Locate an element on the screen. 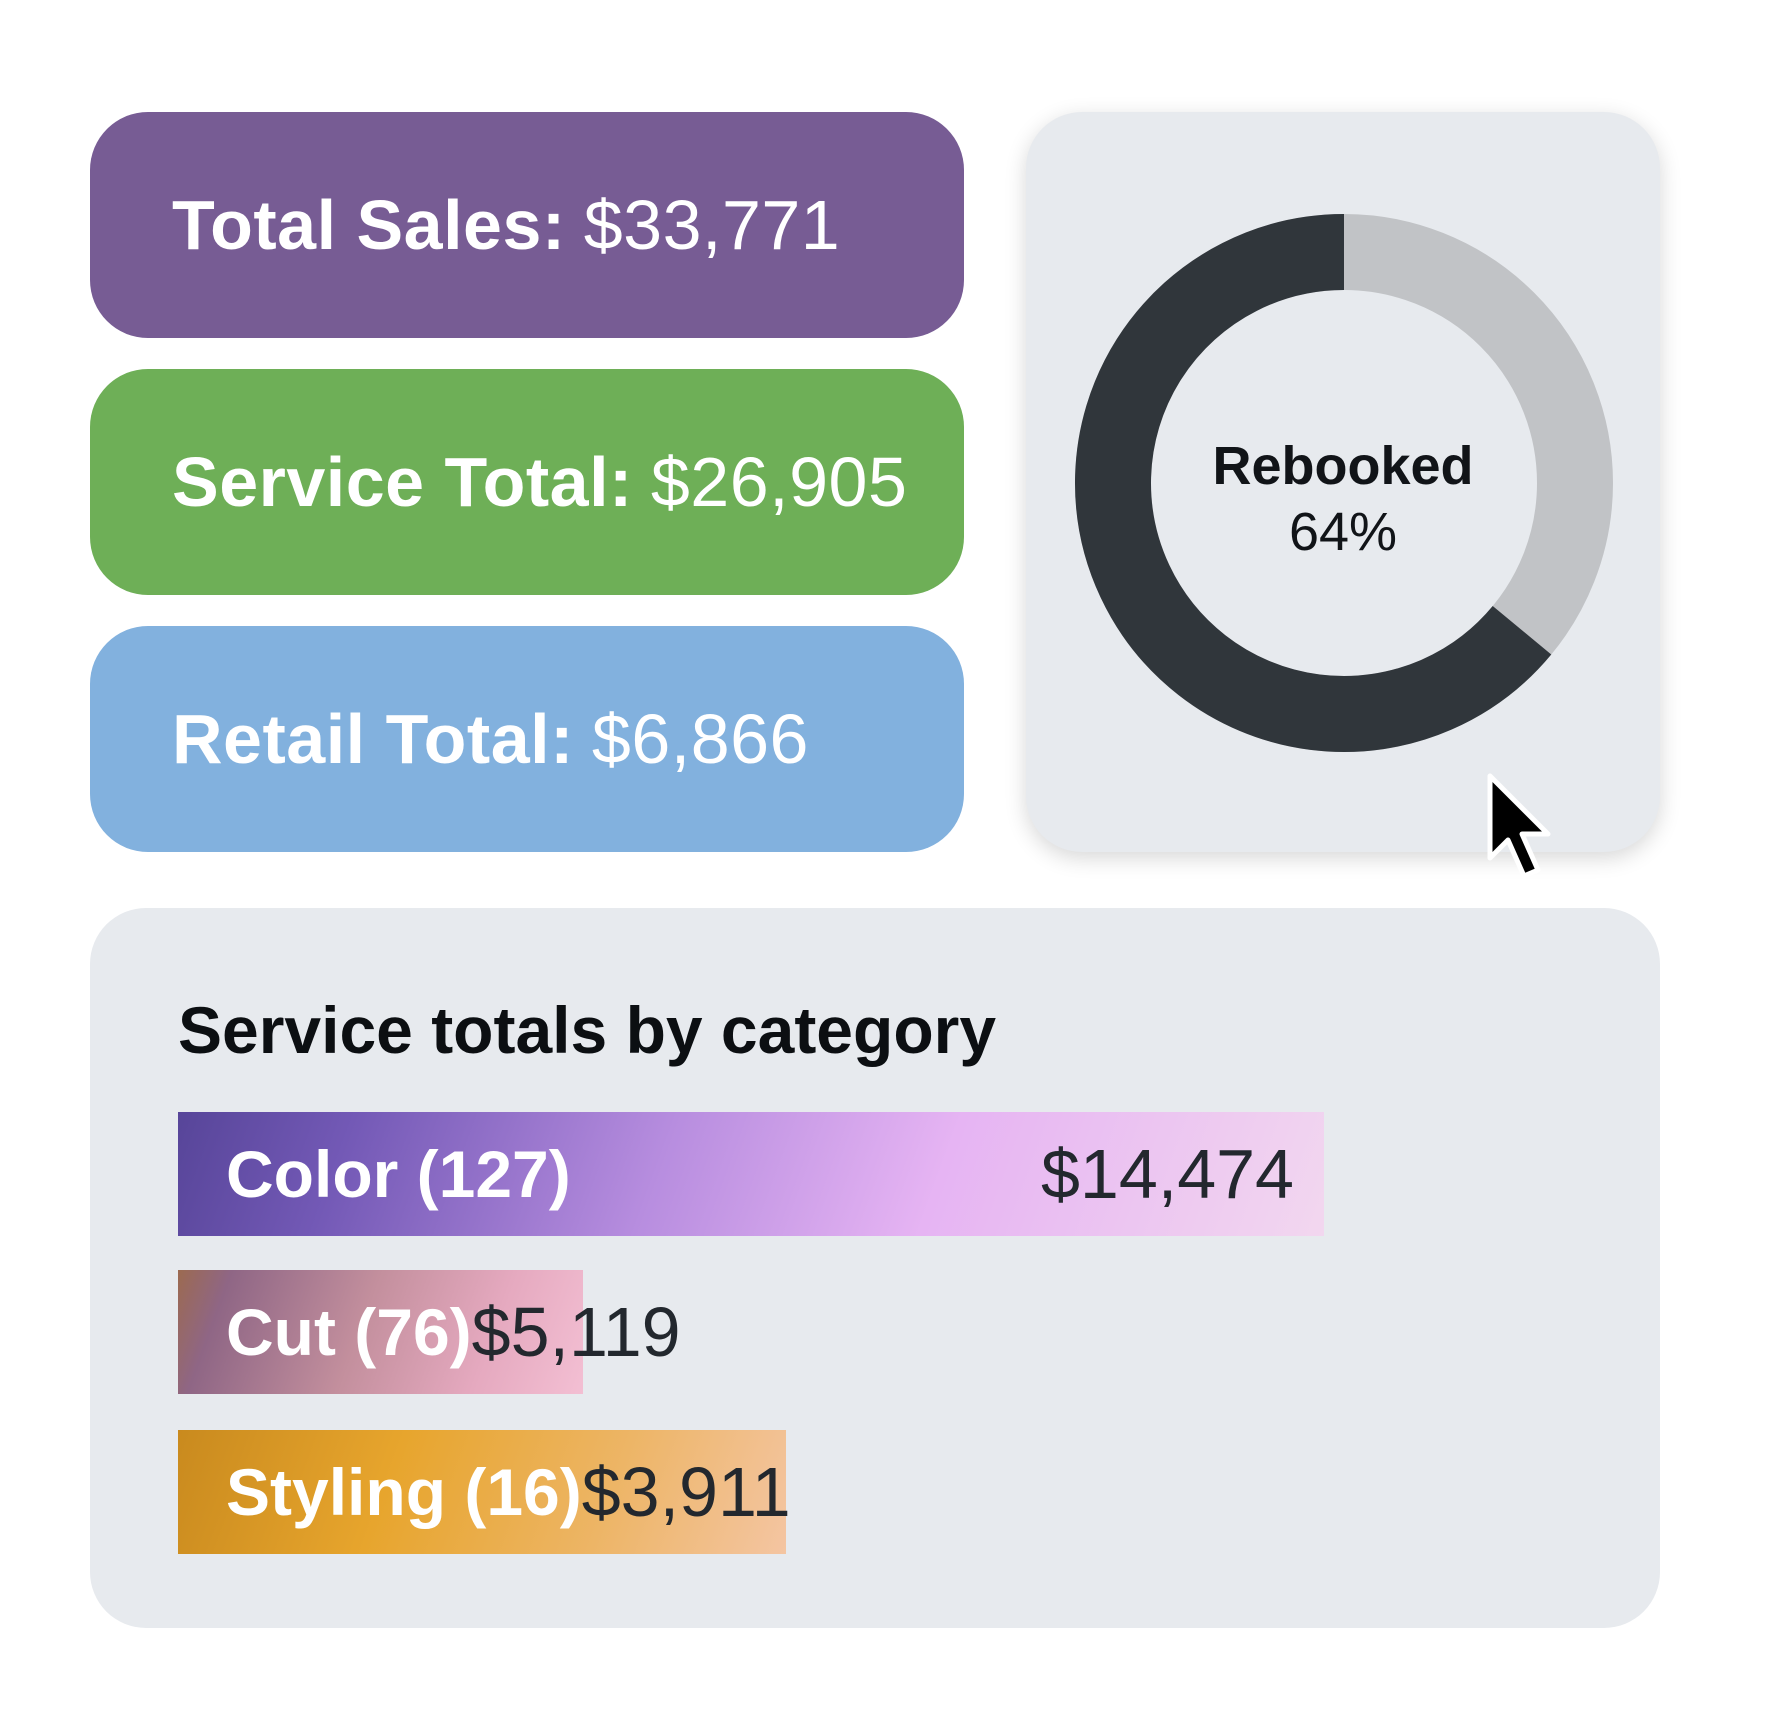  mouse-pointer-icon is located at coordinates (1519, 826).